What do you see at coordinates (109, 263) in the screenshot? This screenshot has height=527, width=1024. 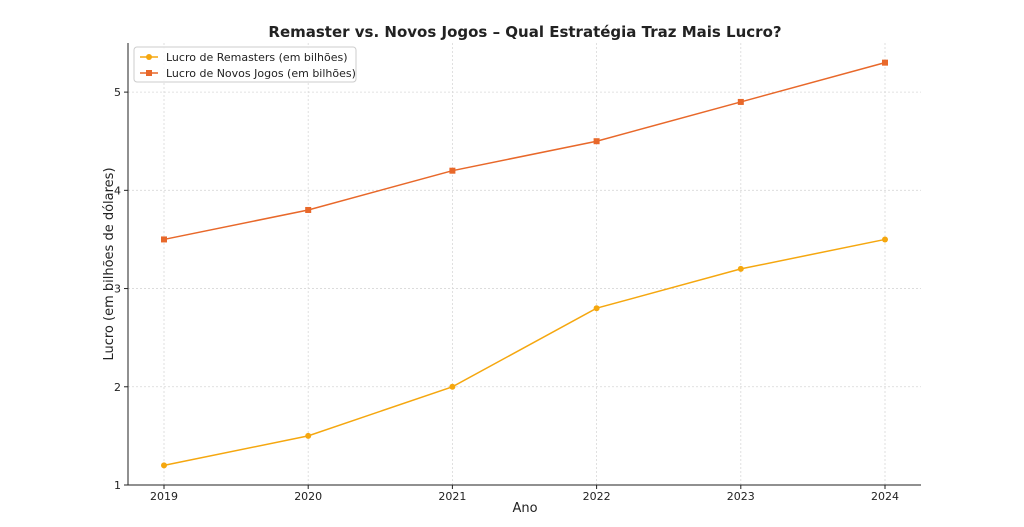 I see `y-axis-label: Lucro (em bilhões de dólares)` at bounding box center [109, 263].